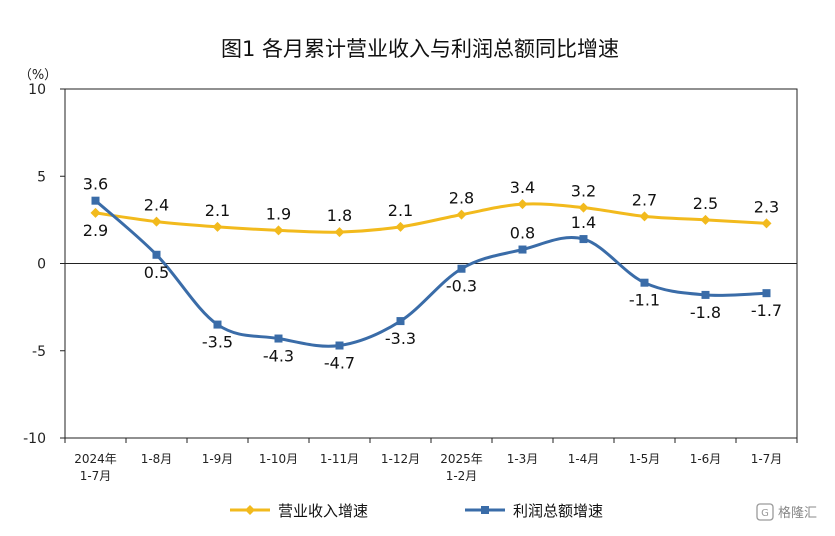 The height and width of the screenshot is (536, 835). I want to click on y-tick-label: 5, so click(41, 177).